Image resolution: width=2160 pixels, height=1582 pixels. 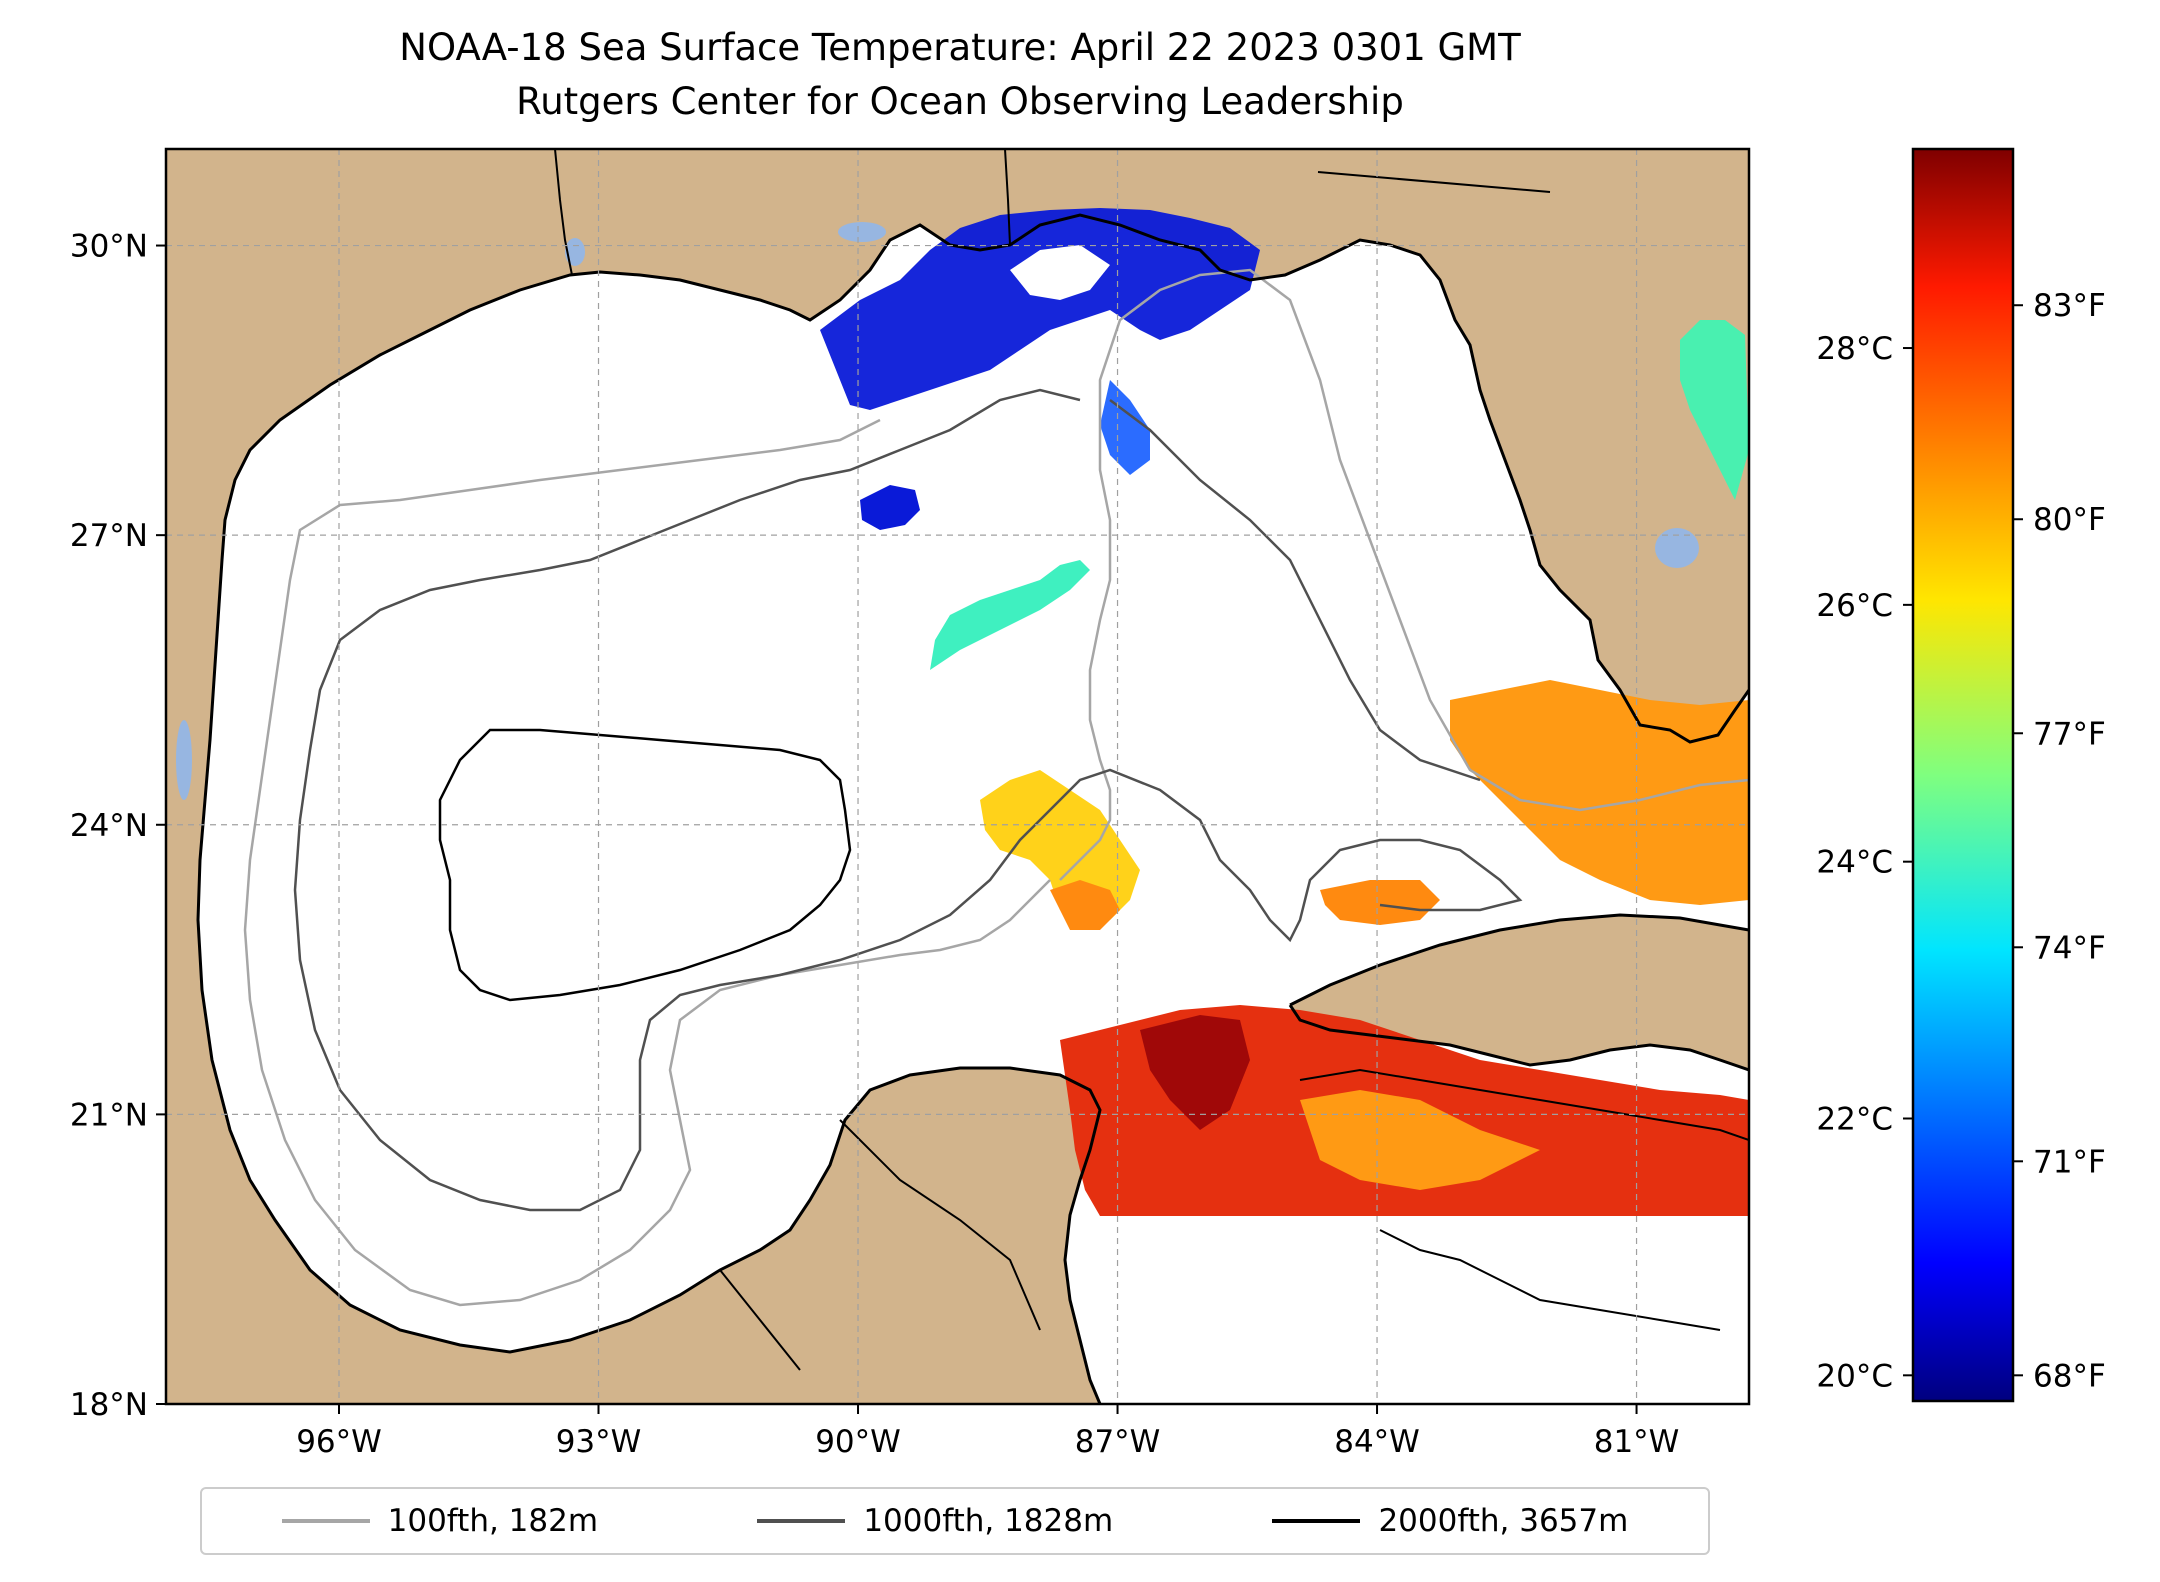 I want to click on legend-item-2000fth: 2000fth, 3657m, so click(x=1450, y=1521).